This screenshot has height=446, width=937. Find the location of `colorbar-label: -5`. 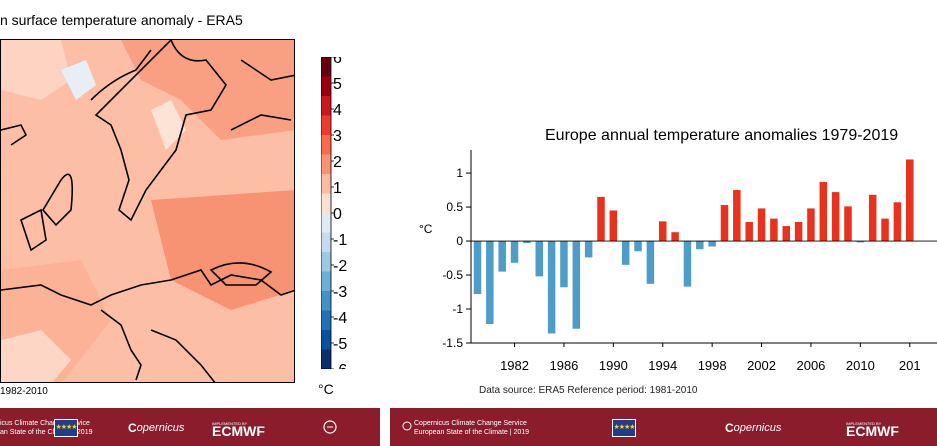

colorbar-label: -5 is located at coordinates (340, 344).